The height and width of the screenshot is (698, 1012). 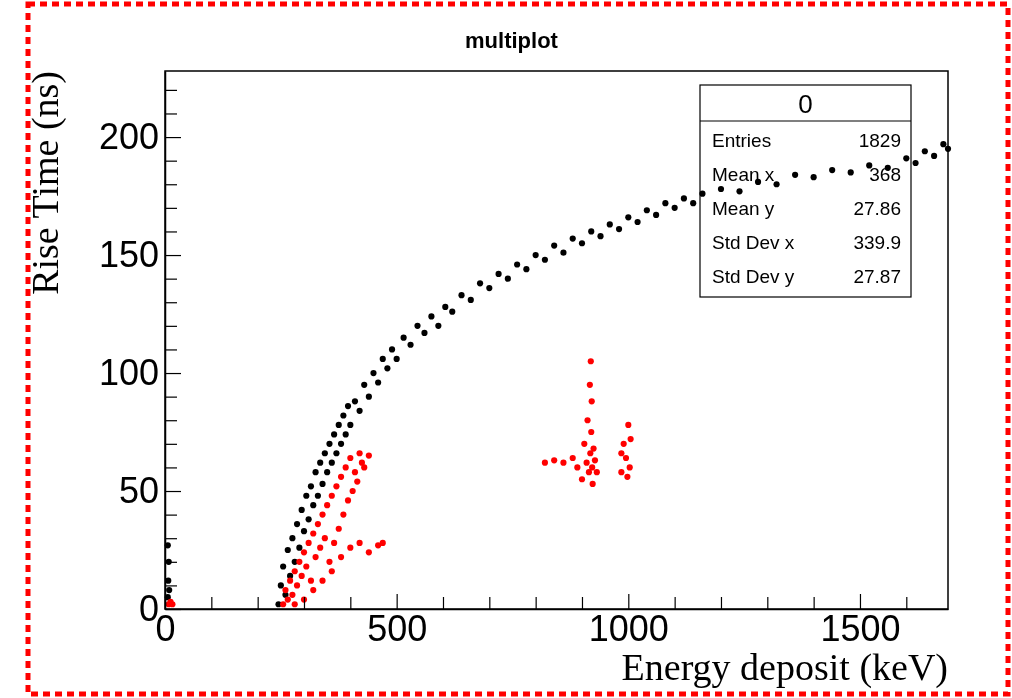 I want to click on annotation: 339.9, so click(x=877, y=242).